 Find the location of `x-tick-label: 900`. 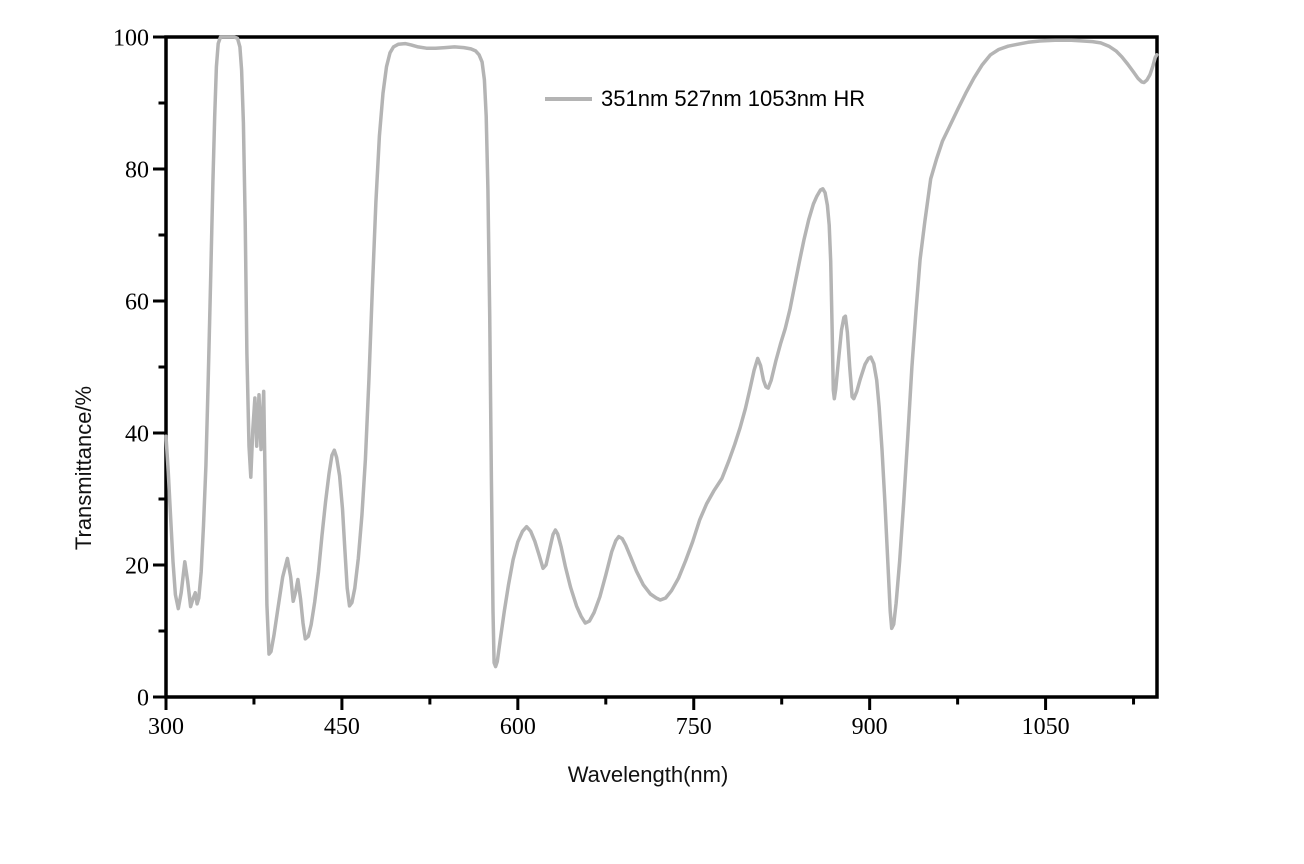

x-tick-label: 900 is located at coordinates (870, 727).